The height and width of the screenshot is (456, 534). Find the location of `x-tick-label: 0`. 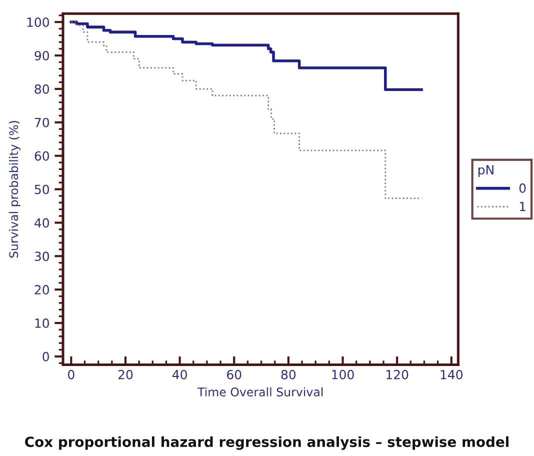

x-tick-label: 0 is located at coordinates (71, 375).